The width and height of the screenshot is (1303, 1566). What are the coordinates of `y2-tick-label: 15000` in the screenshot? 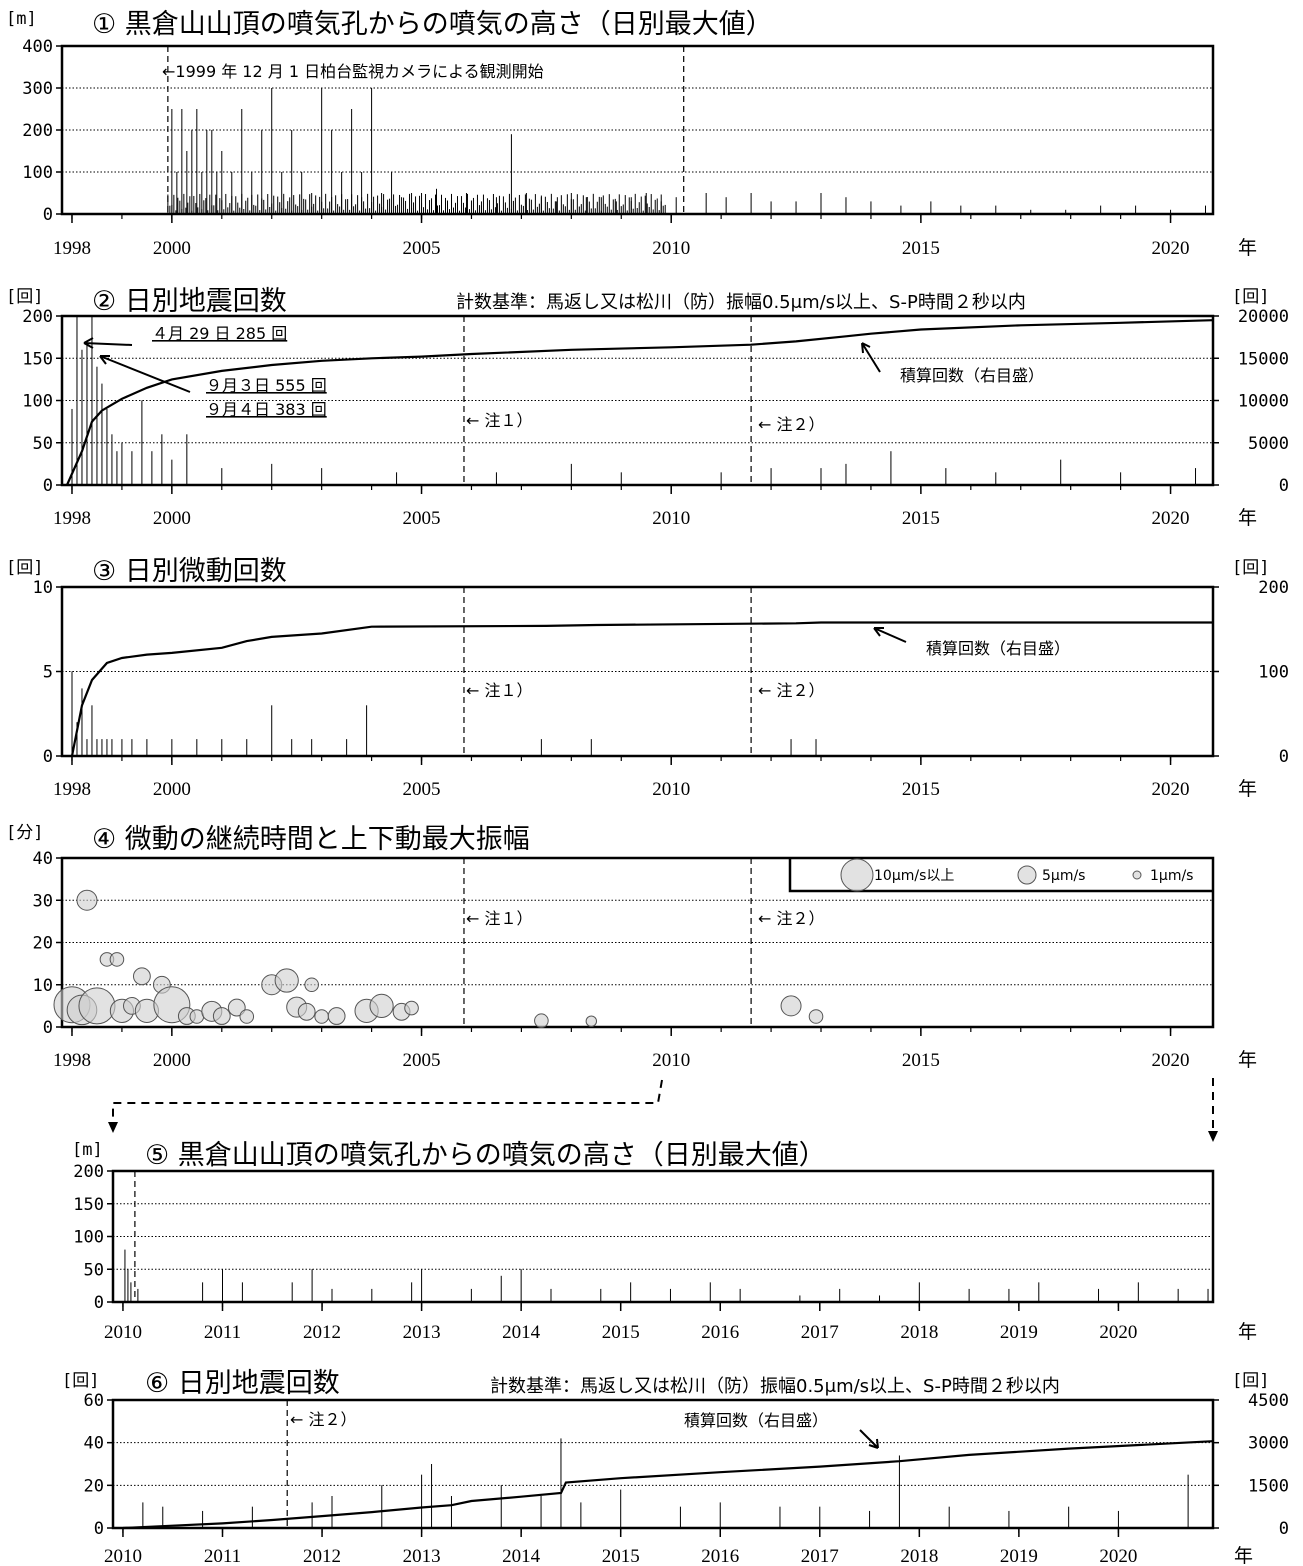 It's located at (1263, 359).